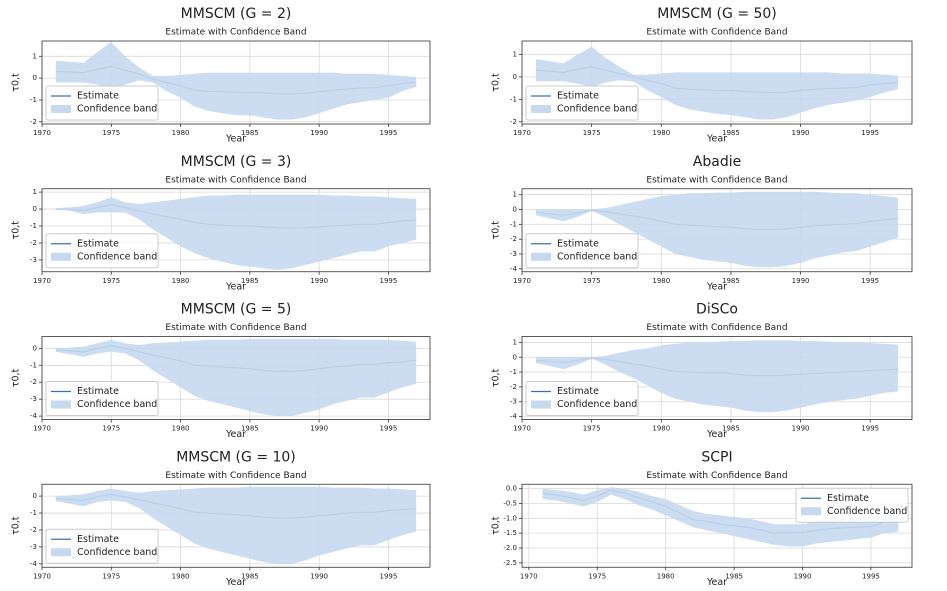 Image resolution: width=947 pixels, height=591 pixels. Describe the element at coordinates (510, 518) in the screenshot. I see `y-tick-label: -1.0` at that location.